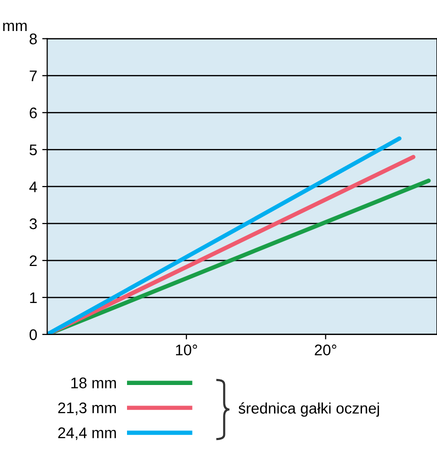  I want to click on y-tick-label: 4, so click(33, 187).